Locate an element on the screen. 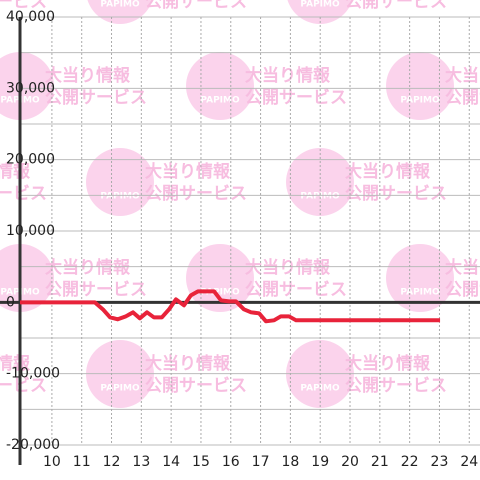 This screenshot has width=480, height=480. x-tick-label: 20 is located at coordinates (350, 462).